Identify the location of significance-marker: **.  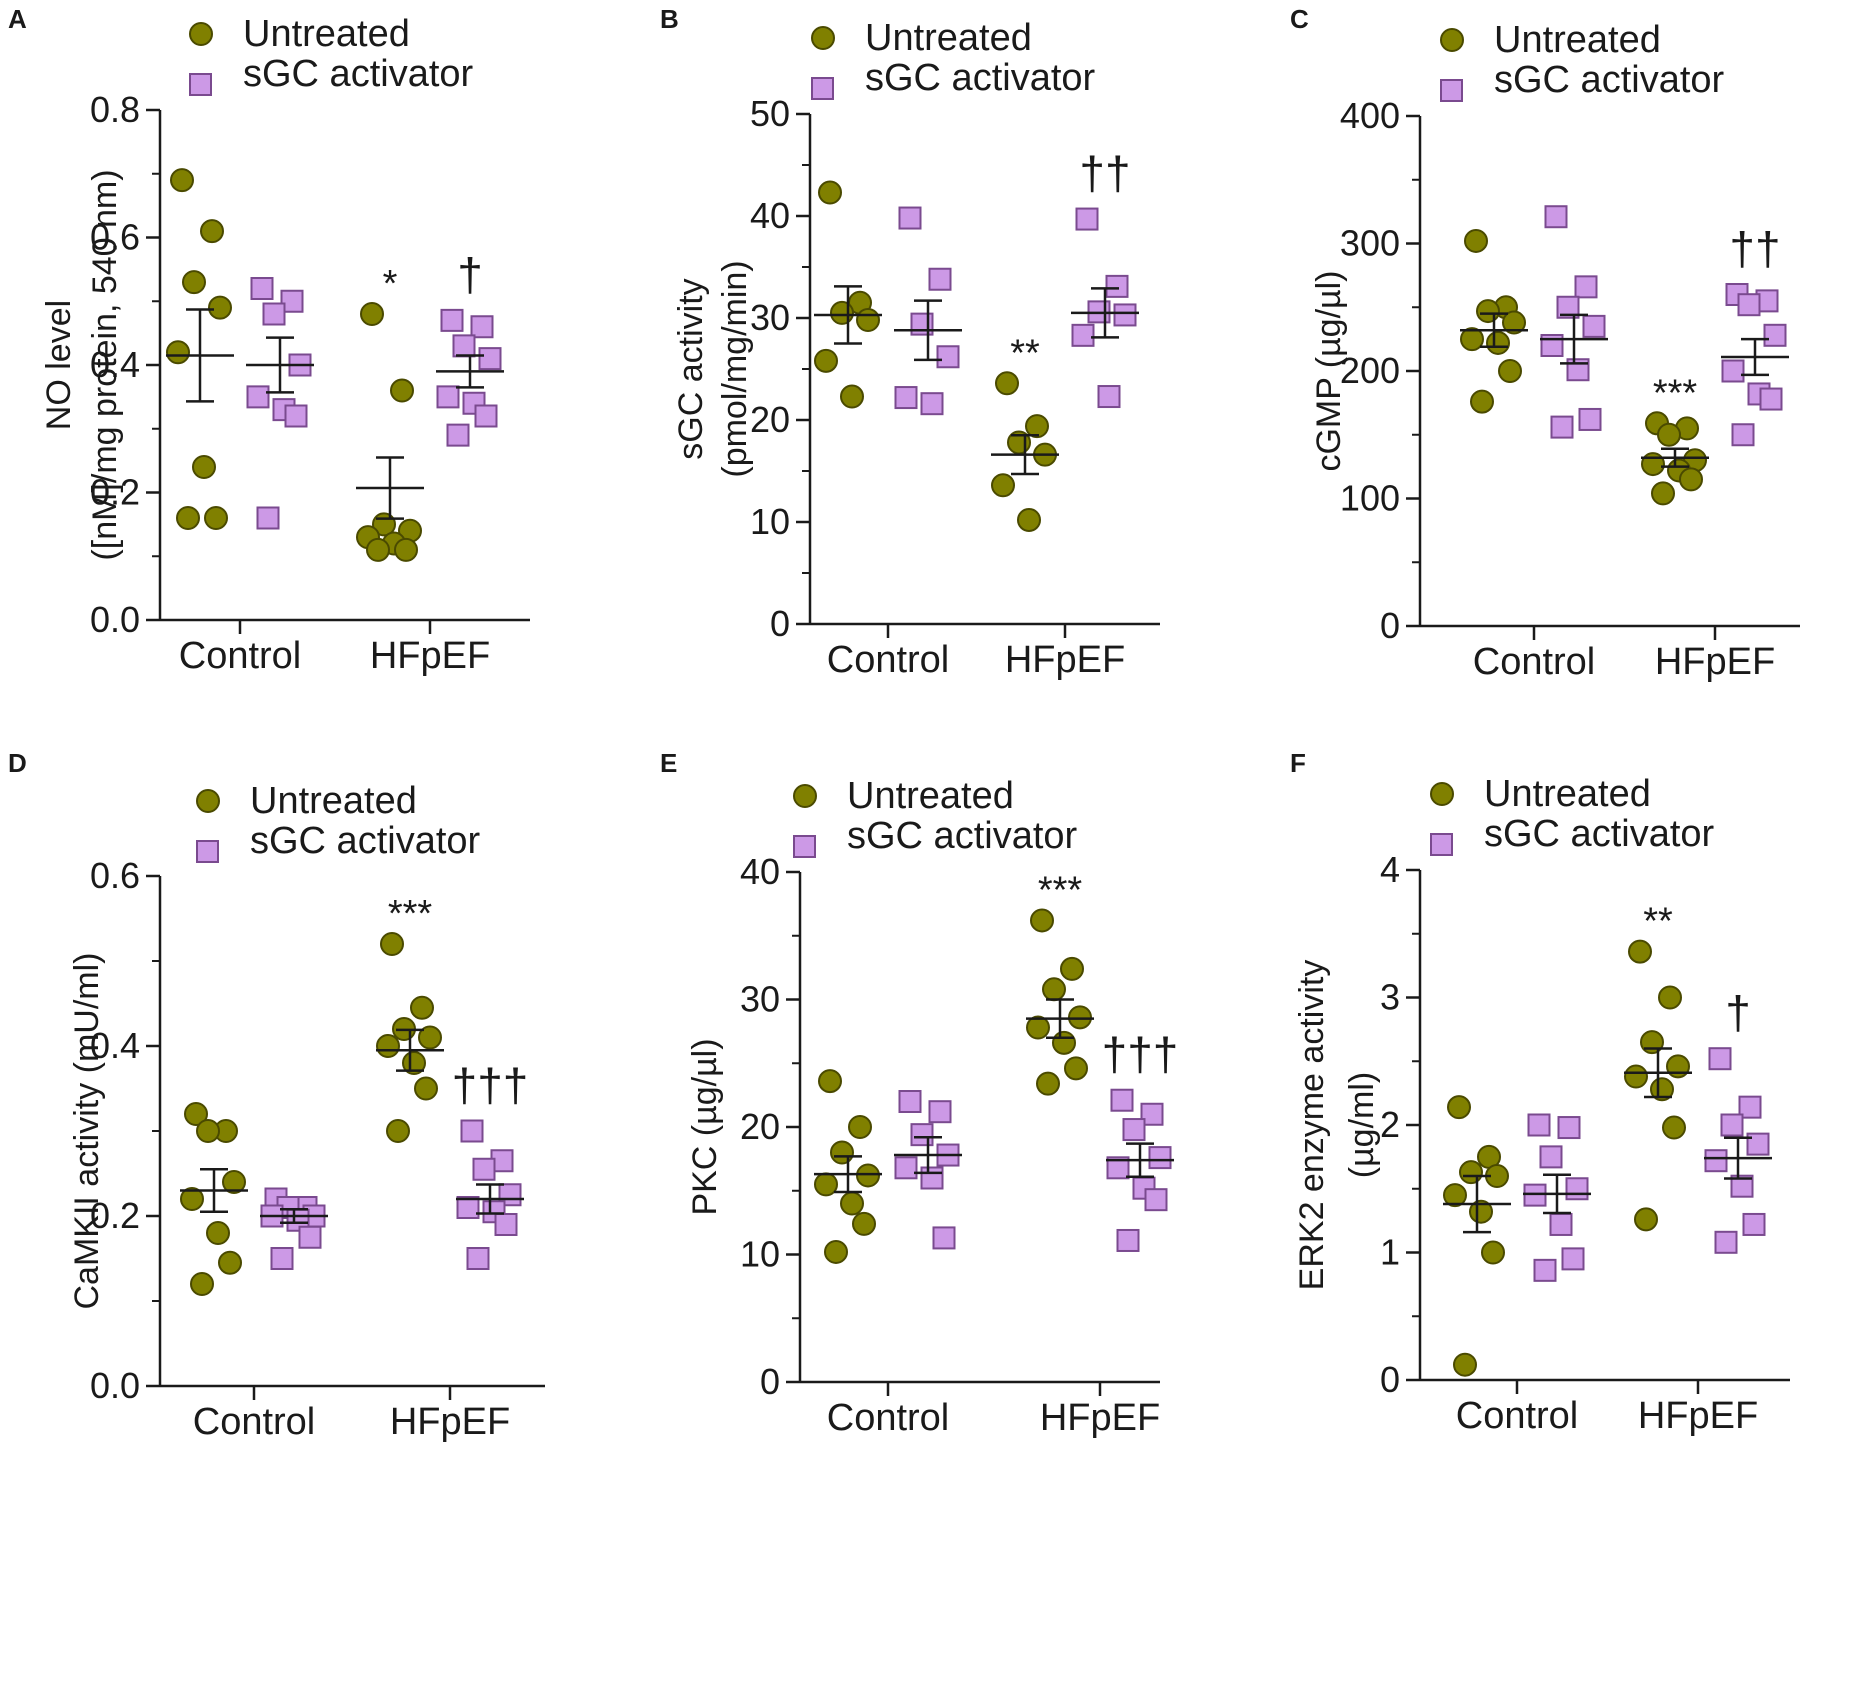
(1658, 922).